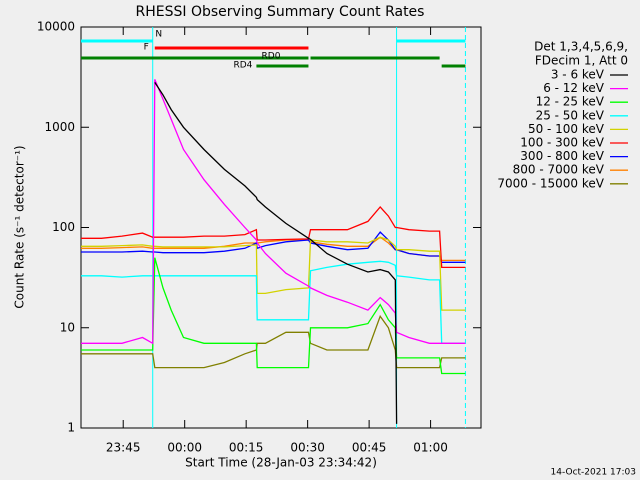 This screenshot has height=480, width=640. I want to click on legend-label: 6 - 12 keV, so click(574, 88).